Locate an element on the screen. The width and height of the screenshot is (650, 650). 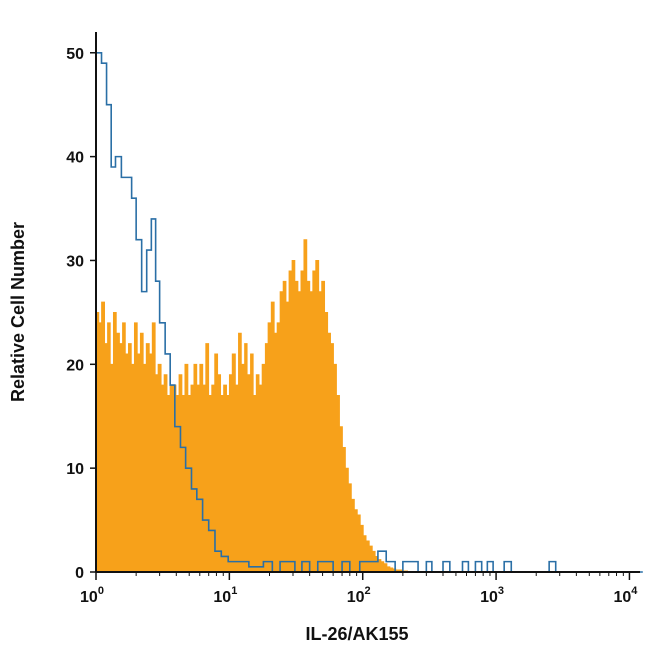
x-tick-label: 10⁴ is located at coordinates (625, 595).